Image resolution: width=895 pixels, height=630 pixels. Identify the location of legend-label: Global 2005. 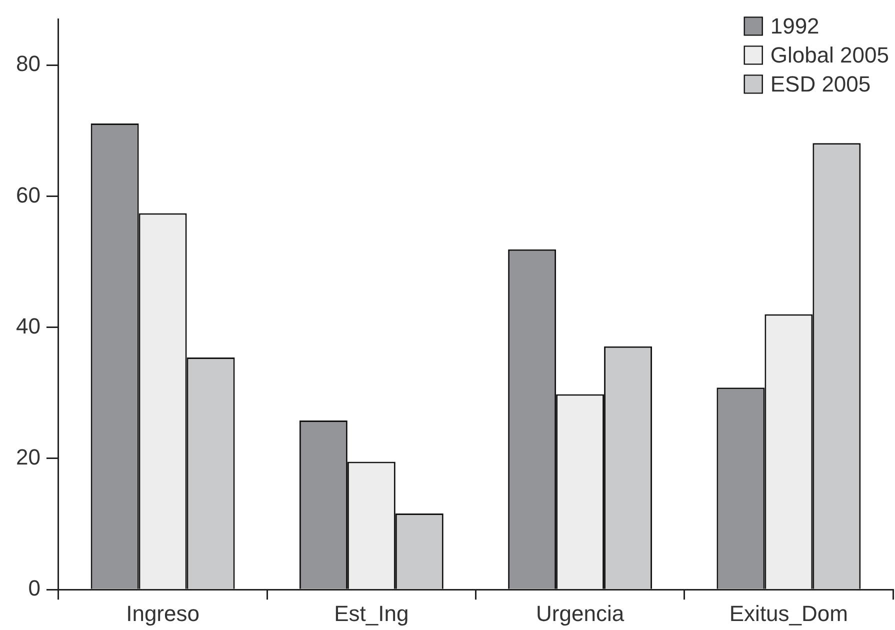
(830, 55).